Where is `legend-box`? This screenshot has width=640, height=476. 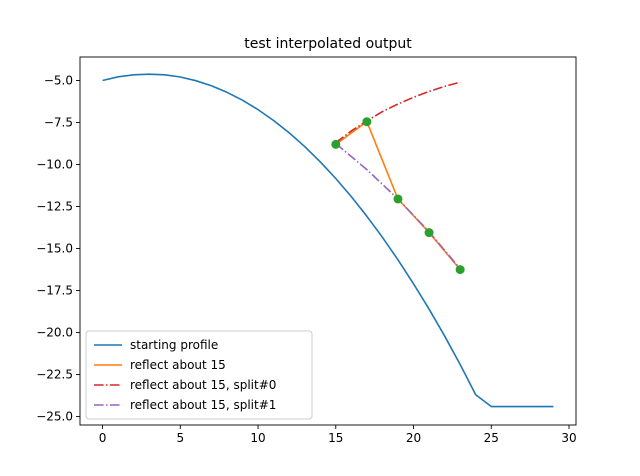 legend-box is located at coordinates (199, 375).